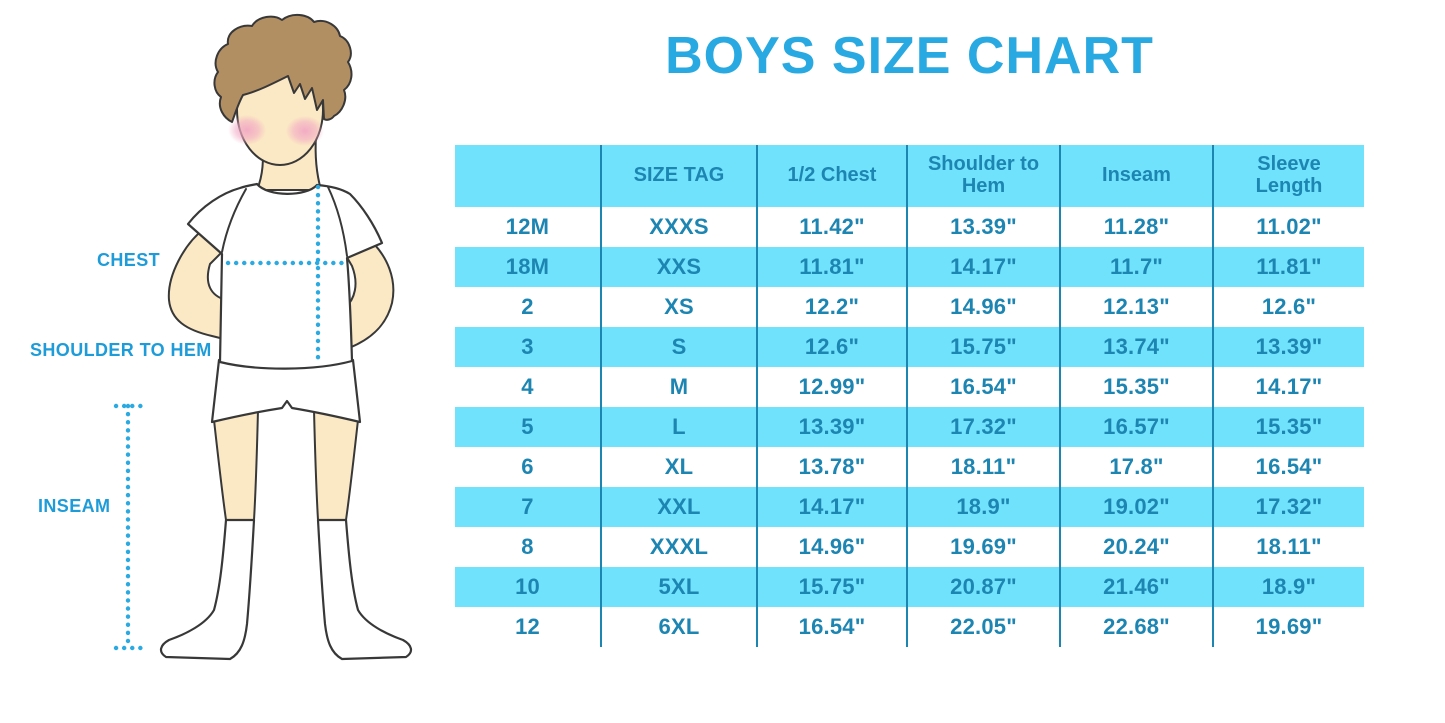 This screenshot has width=1445, height=723. I want to click on table-cell: XS, so click(678, 307).